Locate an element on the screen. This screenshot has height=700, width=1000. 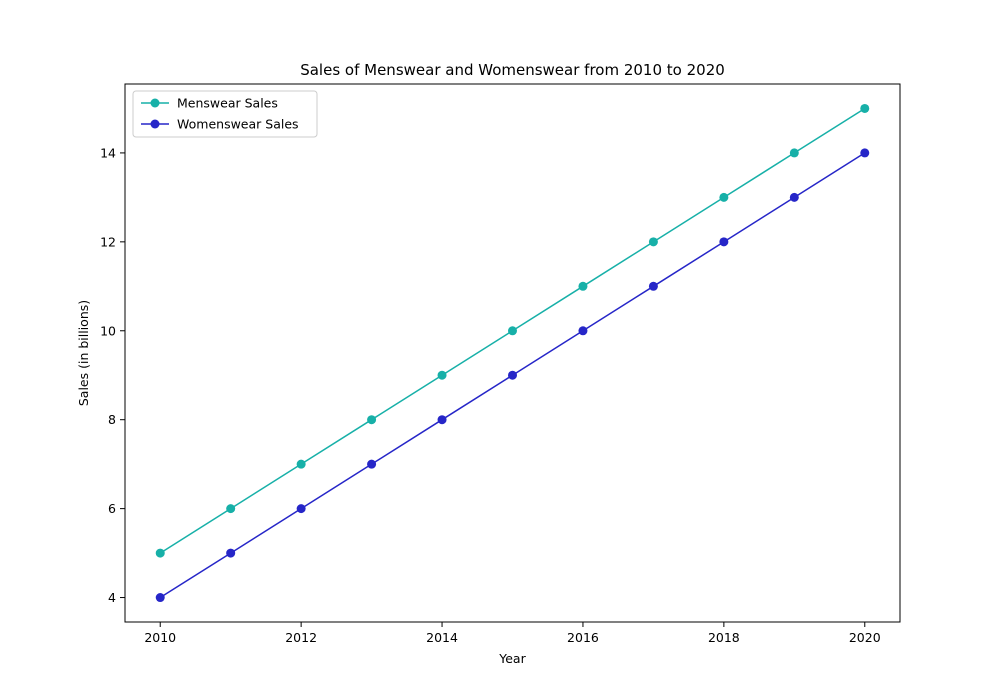
y-tick-label: 14 is located at coordinates (108, 152).